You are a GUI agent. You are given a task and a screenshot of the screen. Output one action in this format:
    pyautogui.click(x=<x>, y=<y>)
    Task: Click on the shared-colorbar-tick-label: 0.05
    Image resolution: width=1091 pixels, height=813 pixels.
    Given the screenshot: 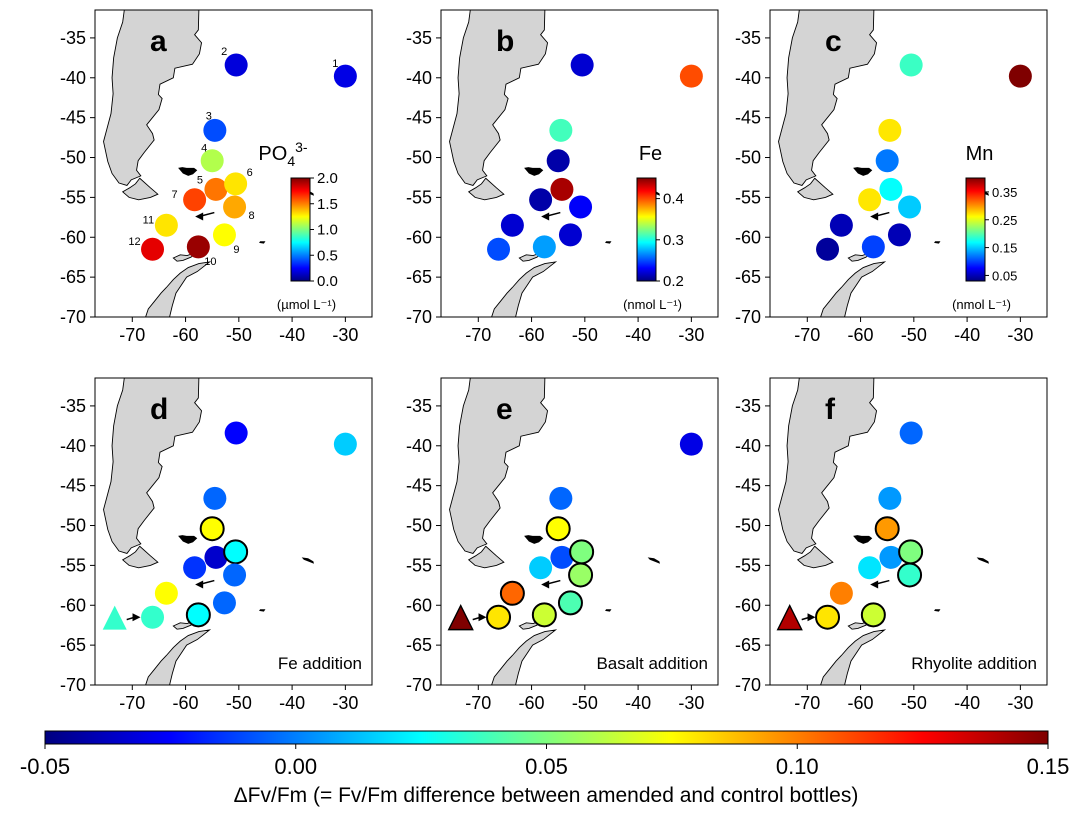 What is the action you would take?
    pyautogui.click(x=546, y=766)
    